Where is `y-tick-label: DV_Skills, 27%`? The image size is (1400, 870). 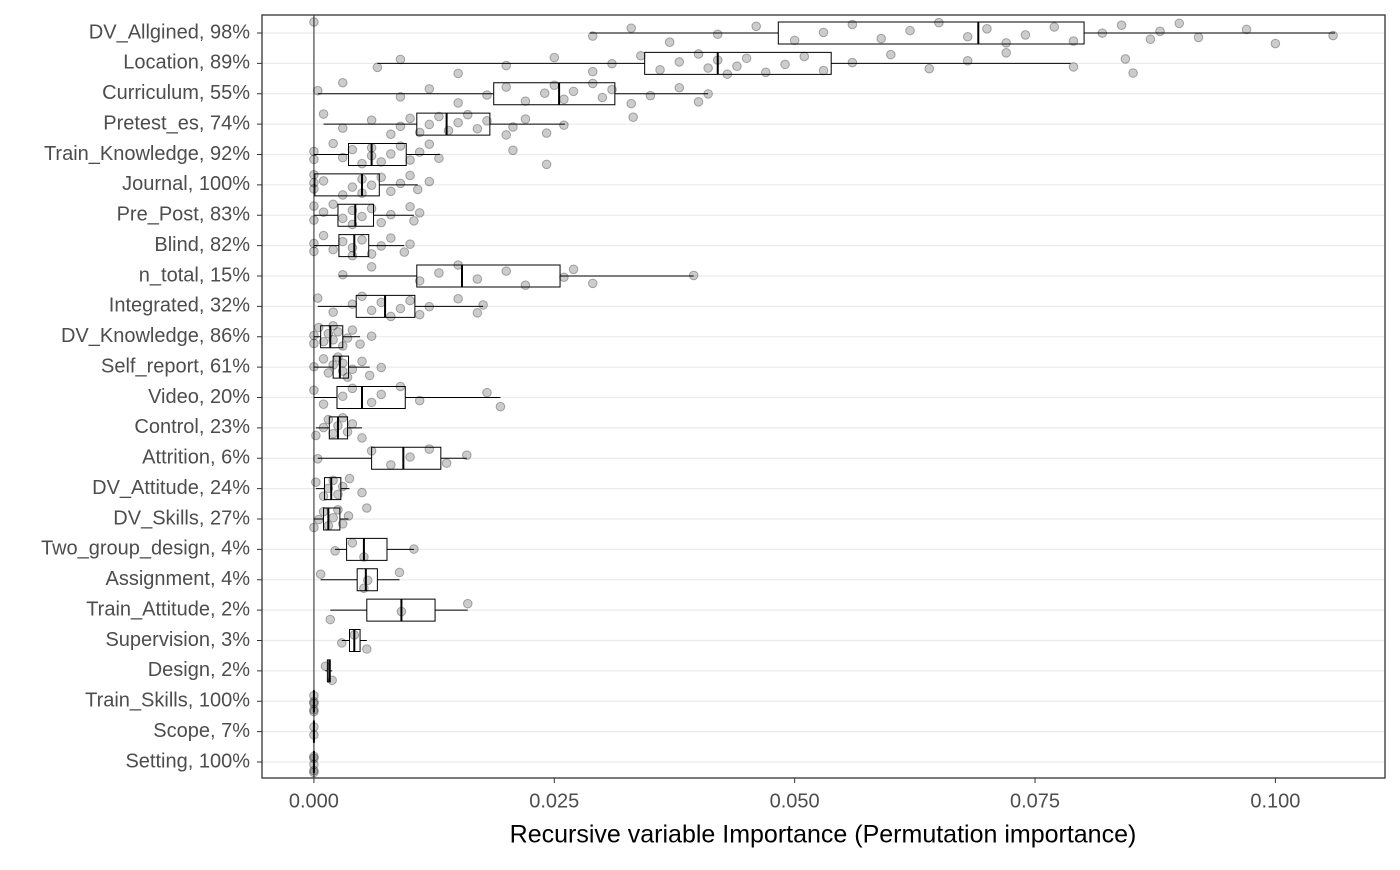
y-tick-label: DV_Skills, 27% is located at coordinates (181, 518).